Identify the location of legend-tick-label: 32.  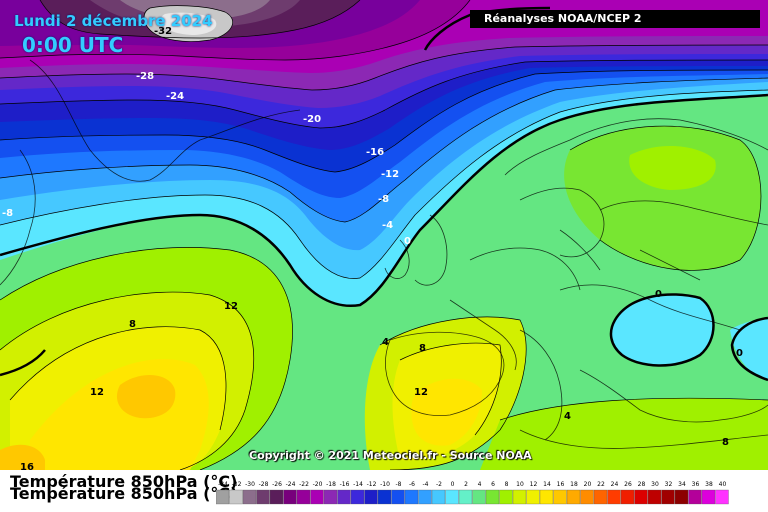
(669, 484).